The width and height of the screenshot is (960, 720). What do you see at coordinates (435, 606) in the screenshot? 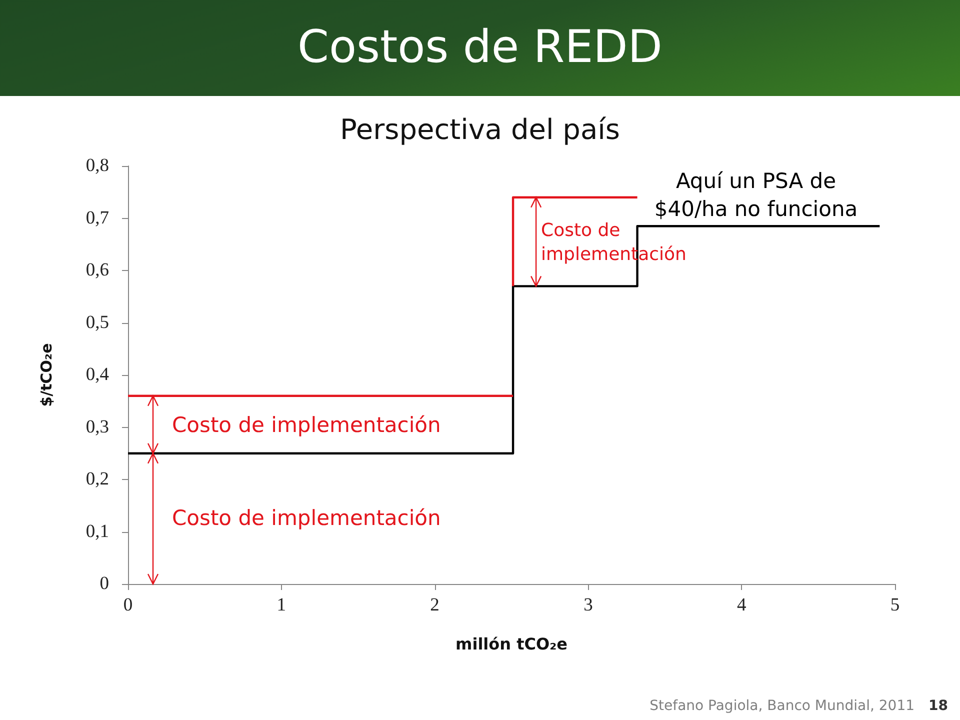
I see `x-tick-label: 2` at bounding box center [435, 606].